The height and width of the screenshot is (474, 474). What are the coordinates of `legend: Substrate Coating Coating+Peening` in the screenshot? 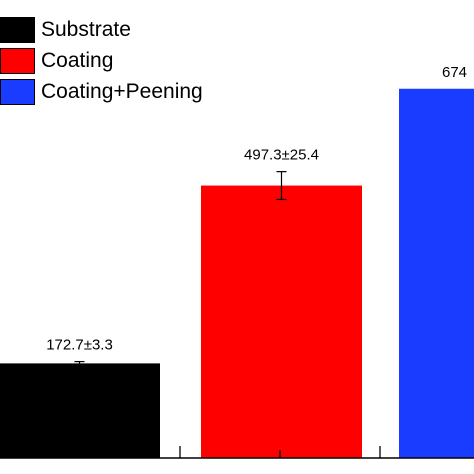 It's located at (101, 60).